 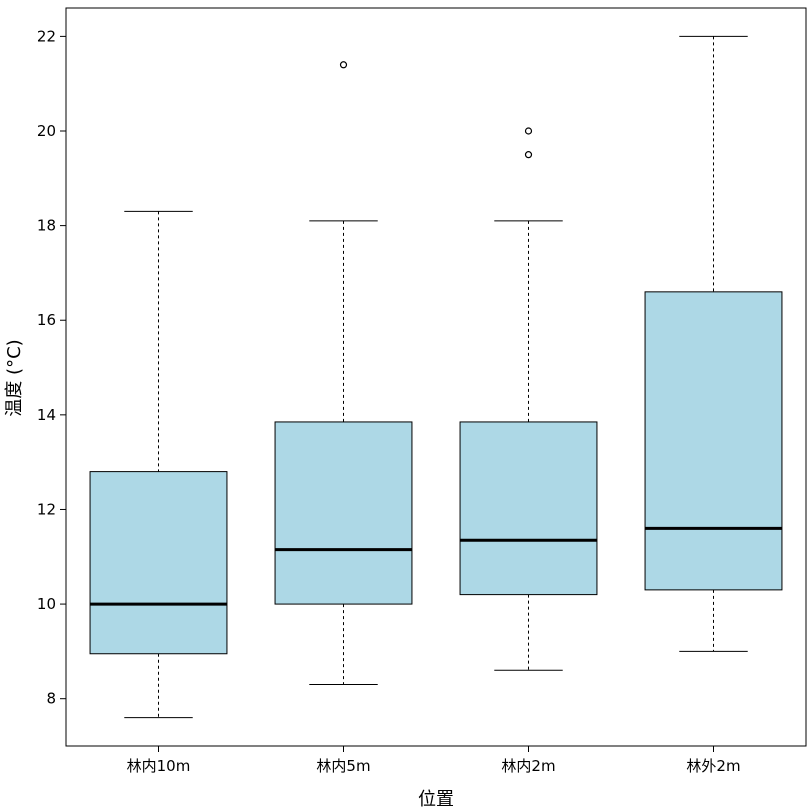 I want to click on y-tick-label: 8, so click(x=51, y=699).